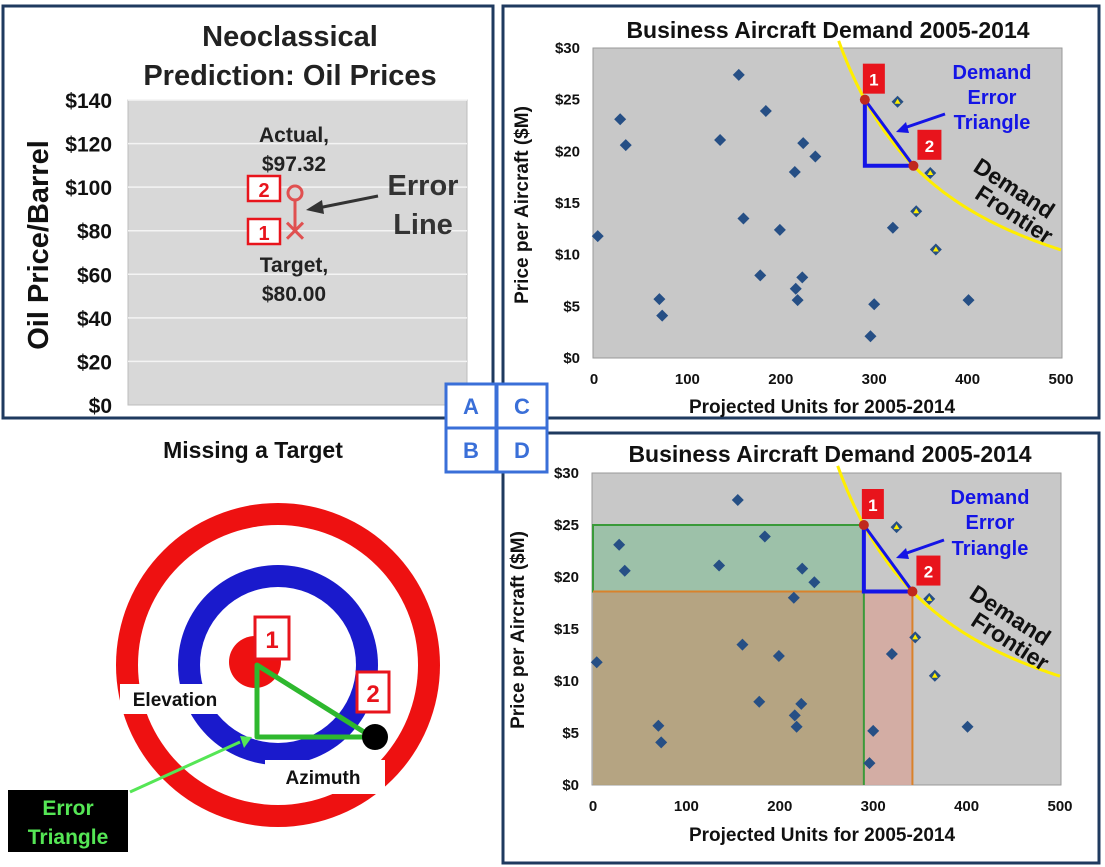 This screenshot has width=1105, height=867. I want to click on letter-c: C, so click(522, 406).